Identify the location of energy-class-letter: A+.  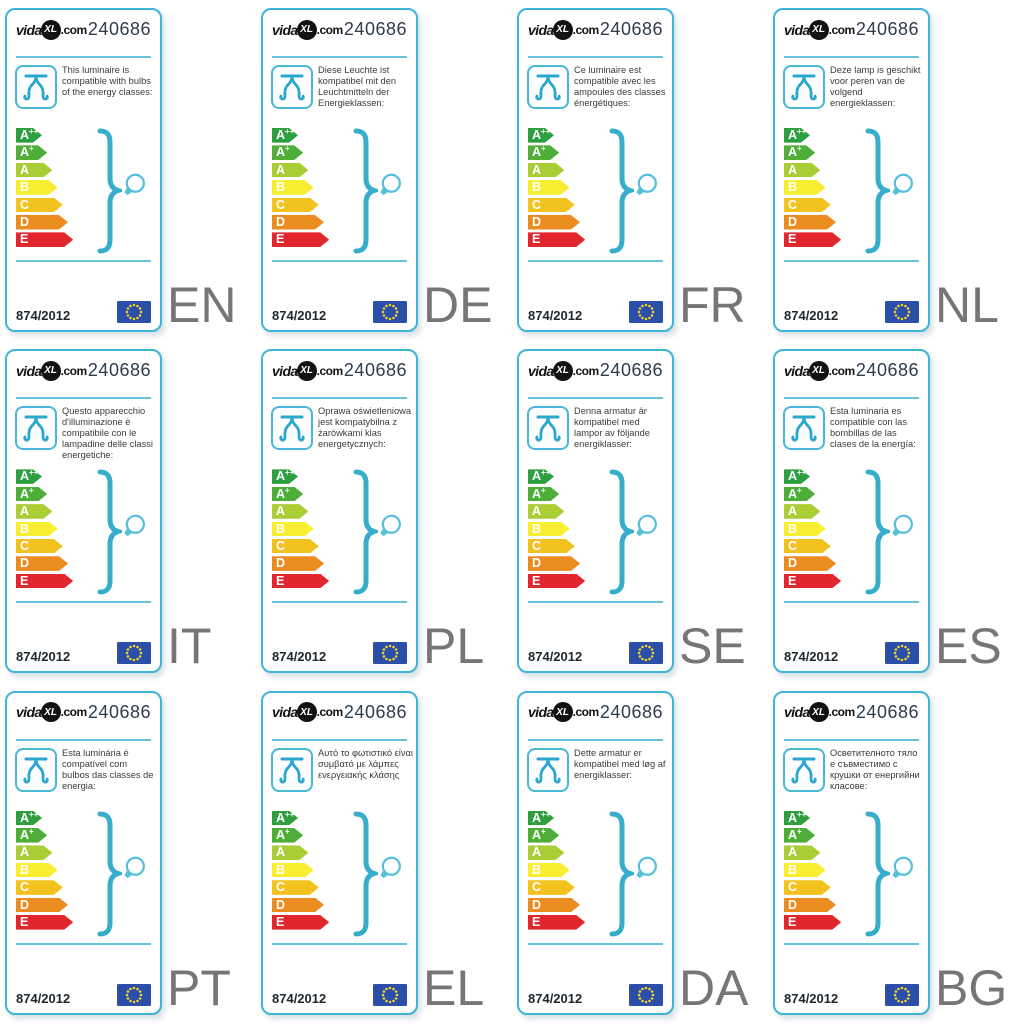
(539, 834).